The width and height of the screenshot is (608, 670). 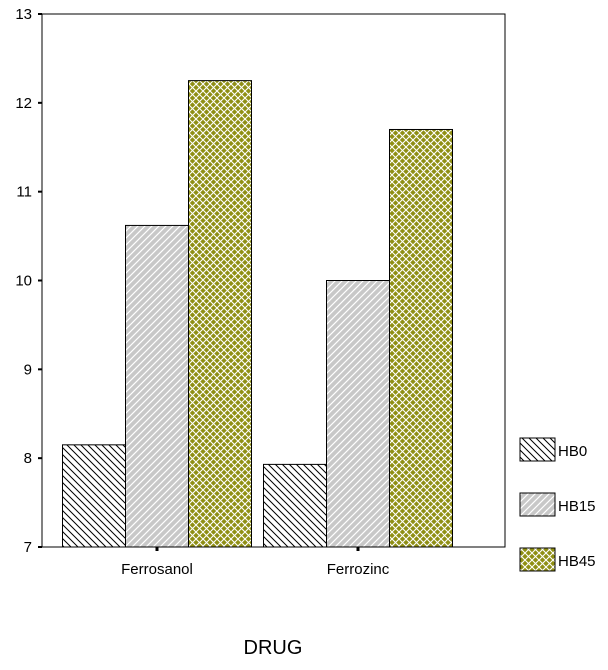 What do you see at coordinates (295, 505) in the screenshot?
I see `bar-hb0-ferrozinc` at bounding box center [295, 505].